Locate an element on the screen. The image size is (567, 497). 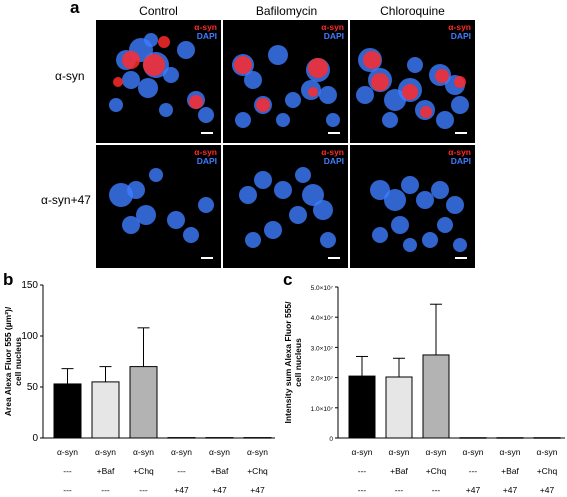
micrograph-syn-bafilomycin: α-syn DAPI is located at coordinates (285, 81).